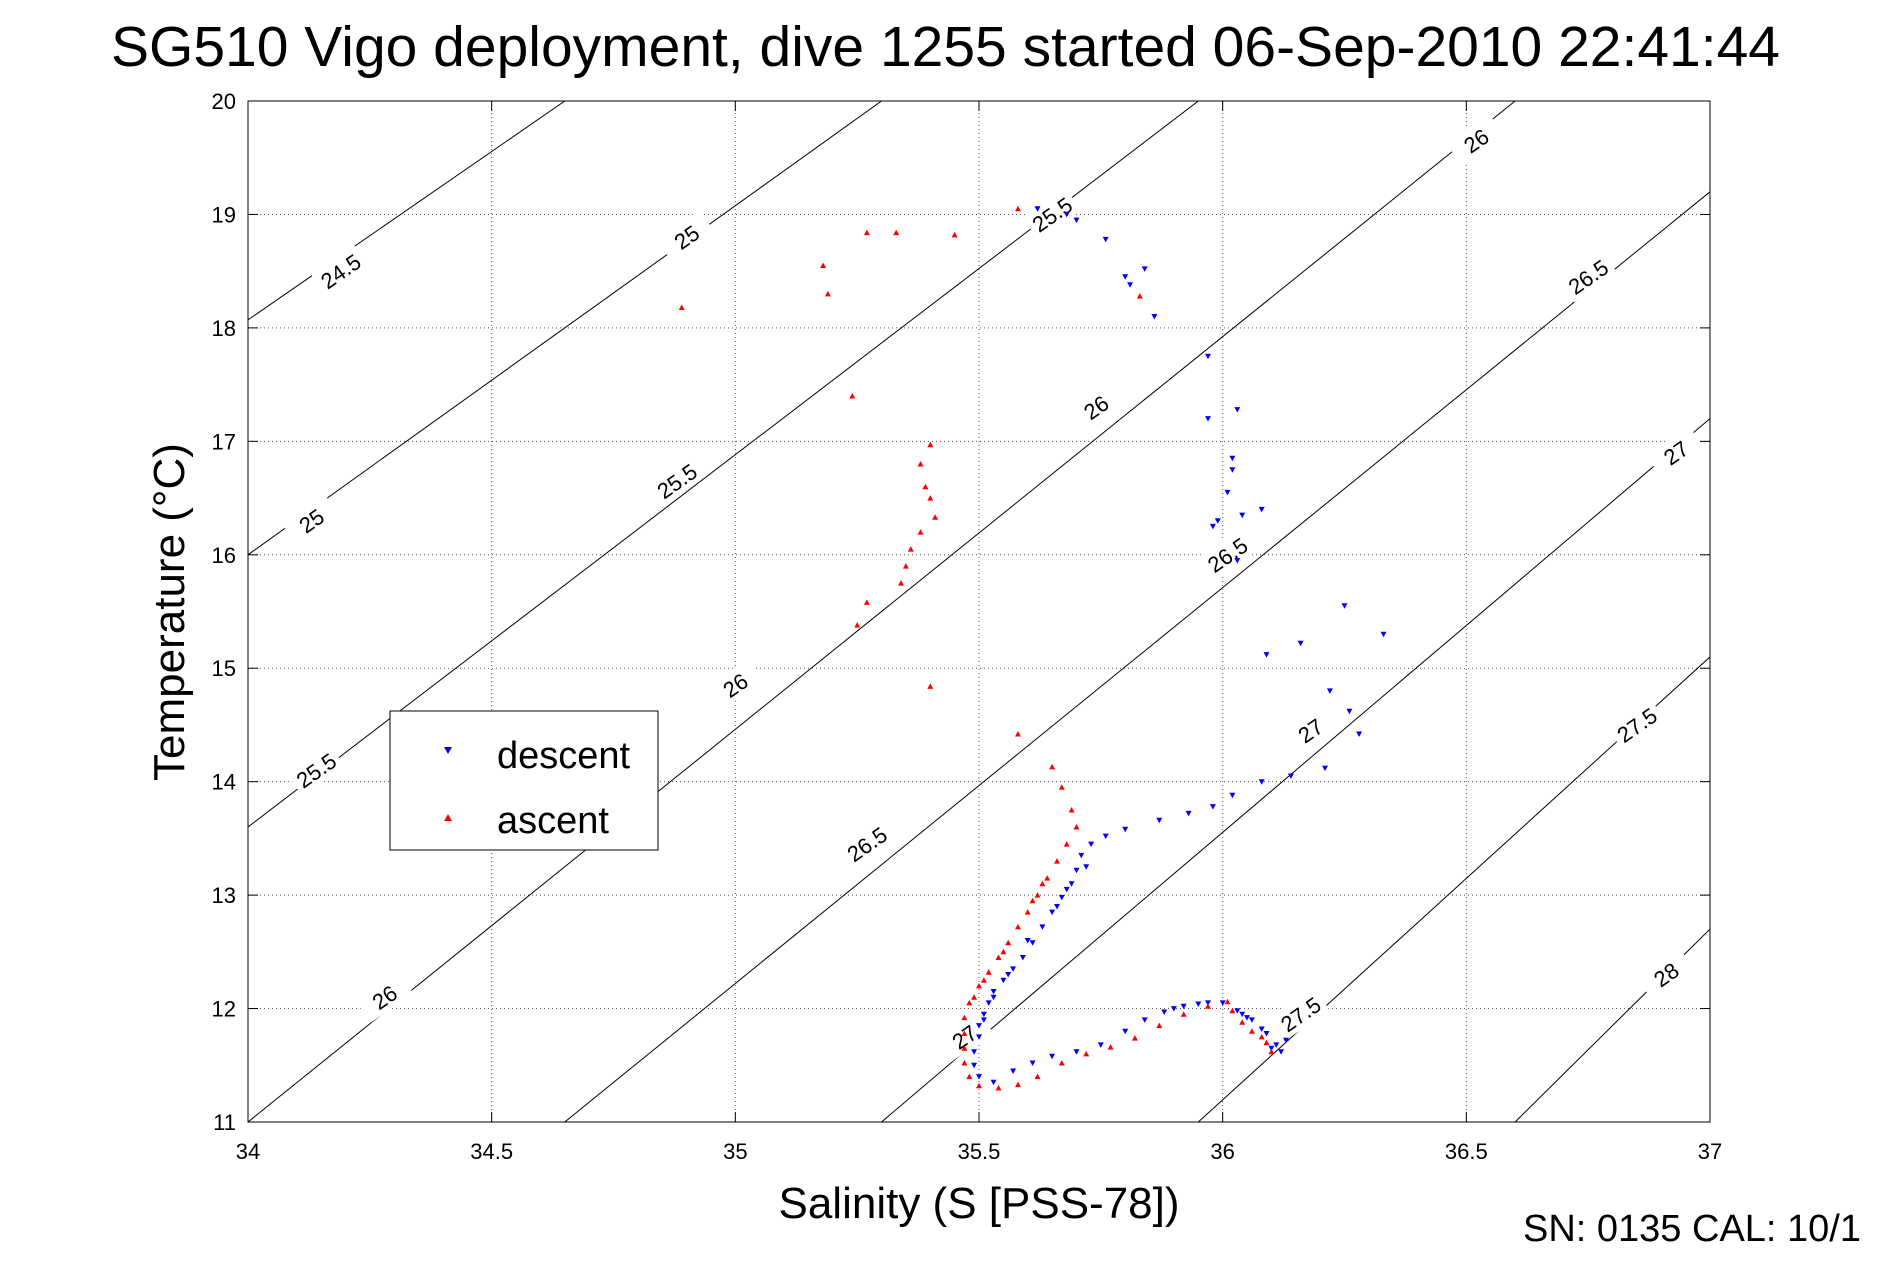 The image size is (1891, 1262). Describe the element at coordinates (1222, 1151) in the screenshot. I see `x-tick-label: 36` at that location.